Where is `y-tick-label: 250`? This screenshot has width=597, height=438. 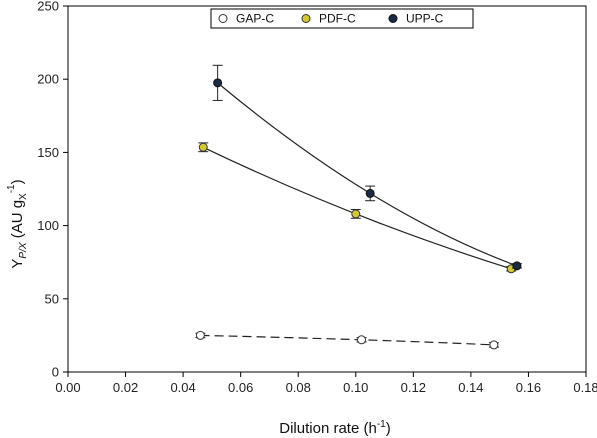
y-tick-label: 250 is located at coordinates (48, 7).